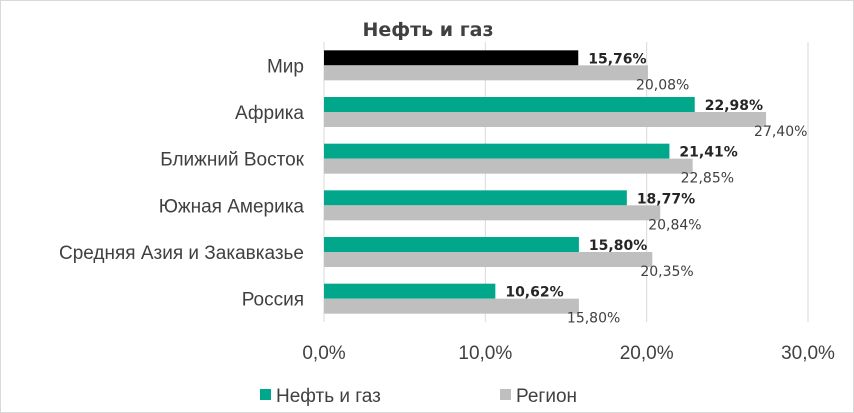 This screenshot has width=854, height=413. Describe the element at coordinates (328, 396) in the screenshot. I see `legend-label-oil-gas: Нефть и газ` at that location.